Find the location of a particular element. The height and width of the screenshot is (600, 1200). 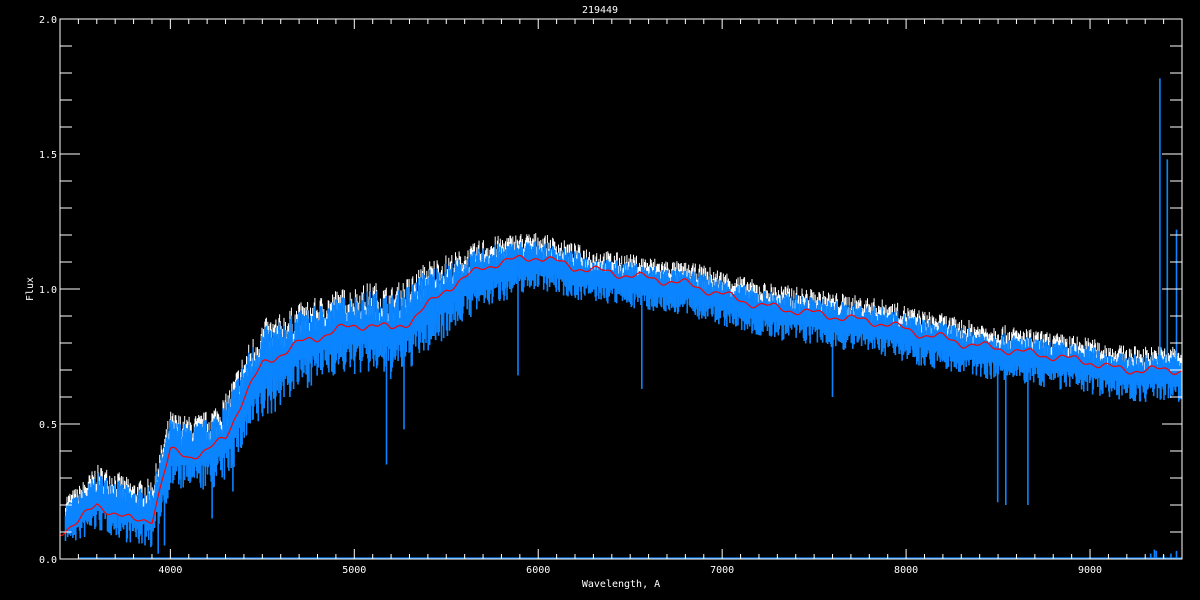

x-axis-label: Wavelength, A is located at coordinates (621, 584).